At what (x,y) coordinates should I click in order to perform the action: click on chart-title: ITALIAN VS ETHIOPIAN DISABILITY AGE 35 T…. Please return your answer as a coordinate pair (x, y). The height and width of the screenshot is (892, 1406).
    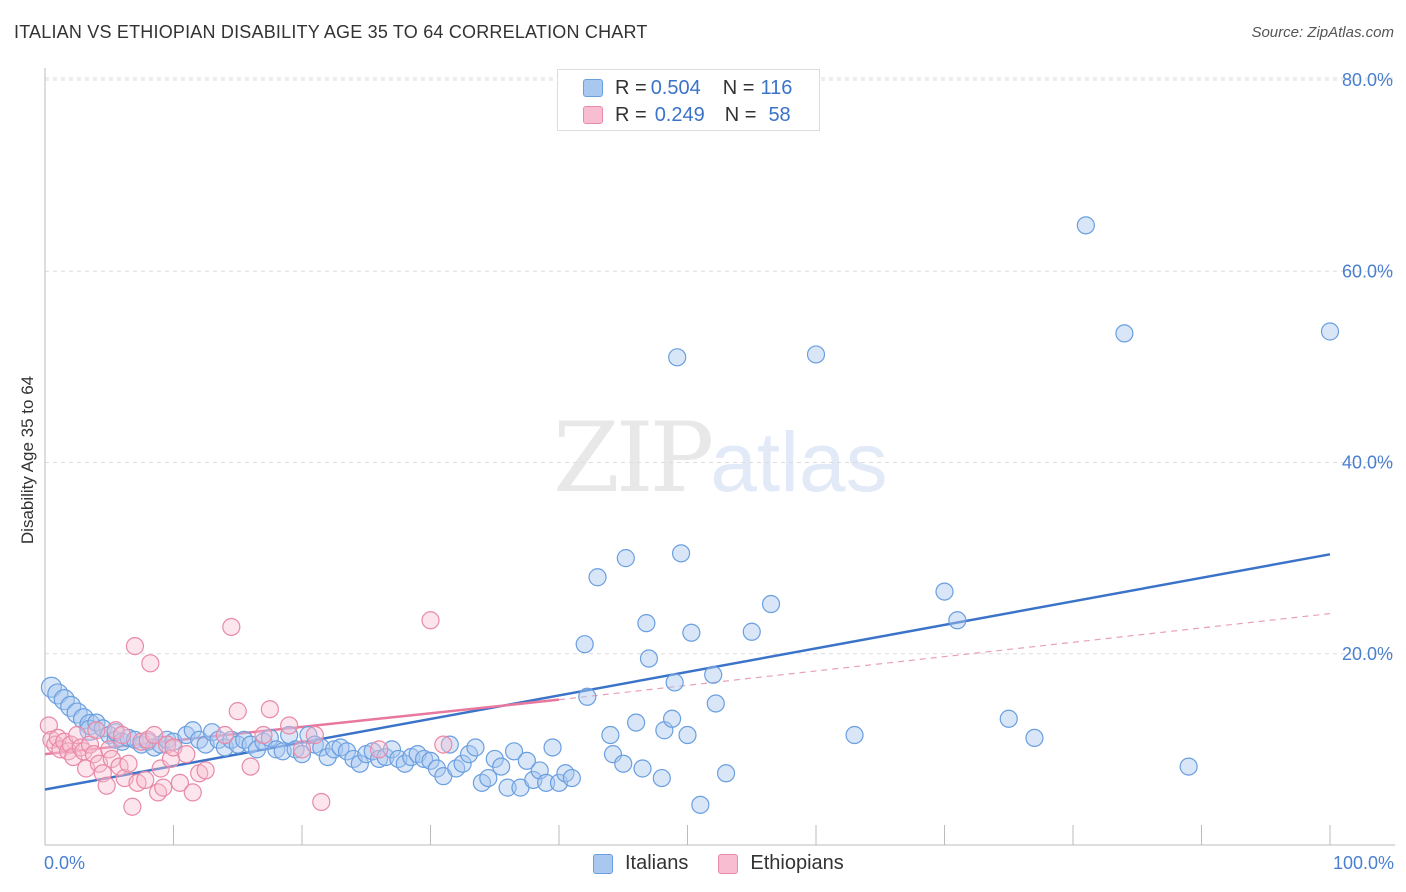
    Looking at the image, I should click on (331, 32).